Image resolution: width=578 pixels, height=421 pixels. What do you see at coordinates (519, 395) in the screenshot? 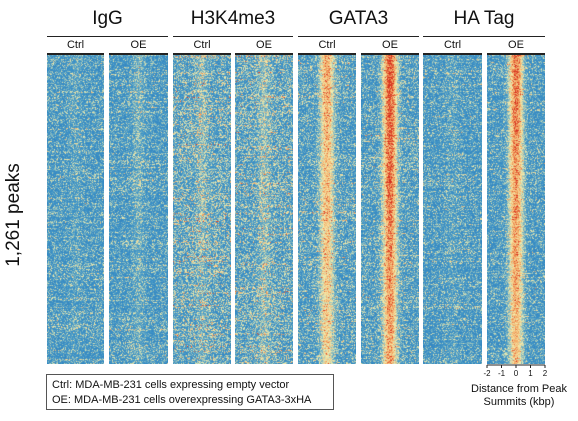
I see `x-axis-title: Distance from Peak Summits (kbp)` at bounding box center [519, 395].